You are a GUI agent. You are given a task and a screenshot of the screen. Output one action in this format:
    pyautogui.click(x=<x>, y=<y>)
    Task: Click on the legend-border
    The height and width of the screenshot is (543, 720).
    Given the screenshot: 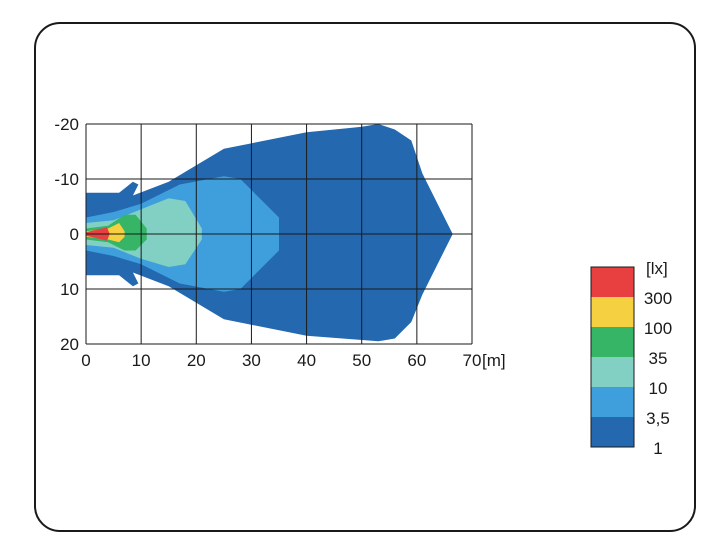 What is the action you would take?
    pyautogui.click(x=612, y=357)
    